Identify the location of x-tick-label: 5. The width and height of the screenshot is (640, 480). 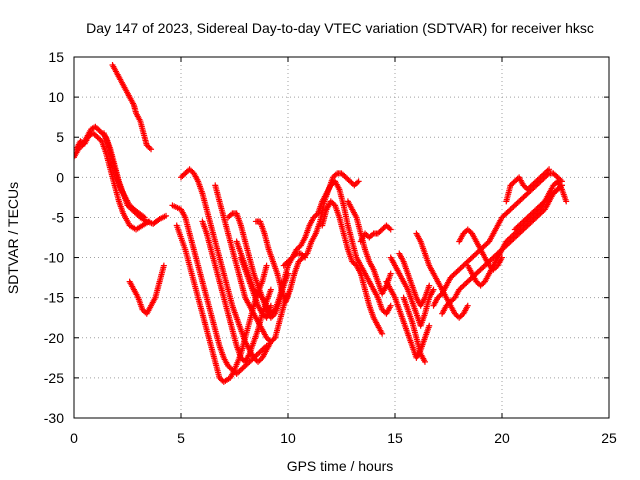
(181, 438).